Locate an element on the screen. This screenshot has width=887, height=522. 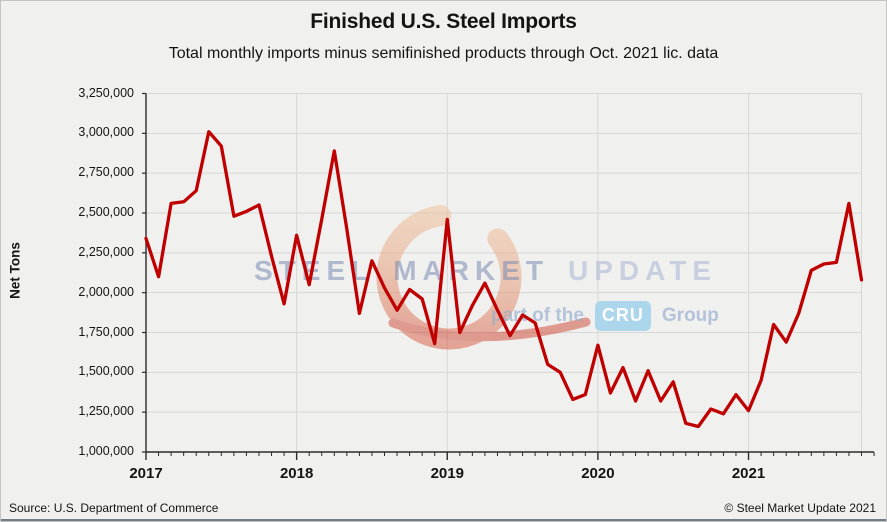
x-axis-tick-label: 2018 is located at coordinates (296, 473).